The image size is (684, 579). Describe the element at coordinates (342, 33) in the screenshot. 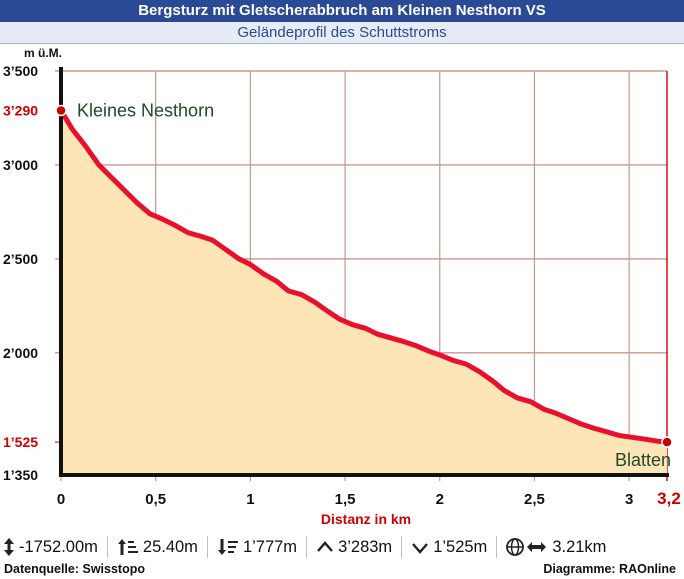

I see `chart-subtitle: Geländeprofil des Schuttstroms` at that location.